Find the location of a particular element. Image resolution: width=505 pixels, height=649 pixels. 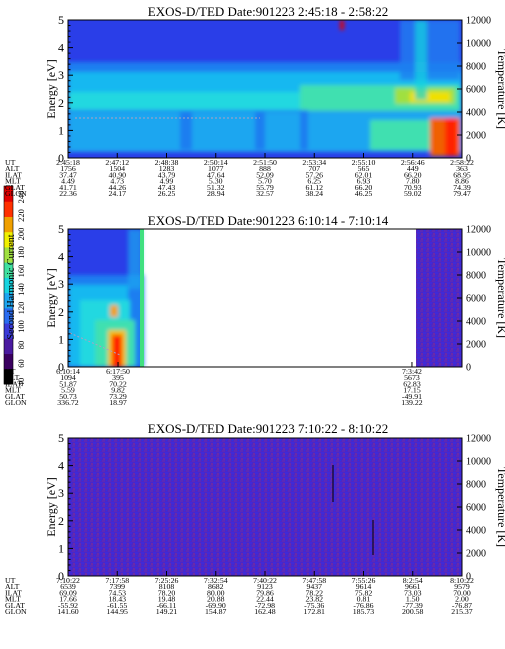

table-cell: 57.26 is located at coordinates (314, 174).